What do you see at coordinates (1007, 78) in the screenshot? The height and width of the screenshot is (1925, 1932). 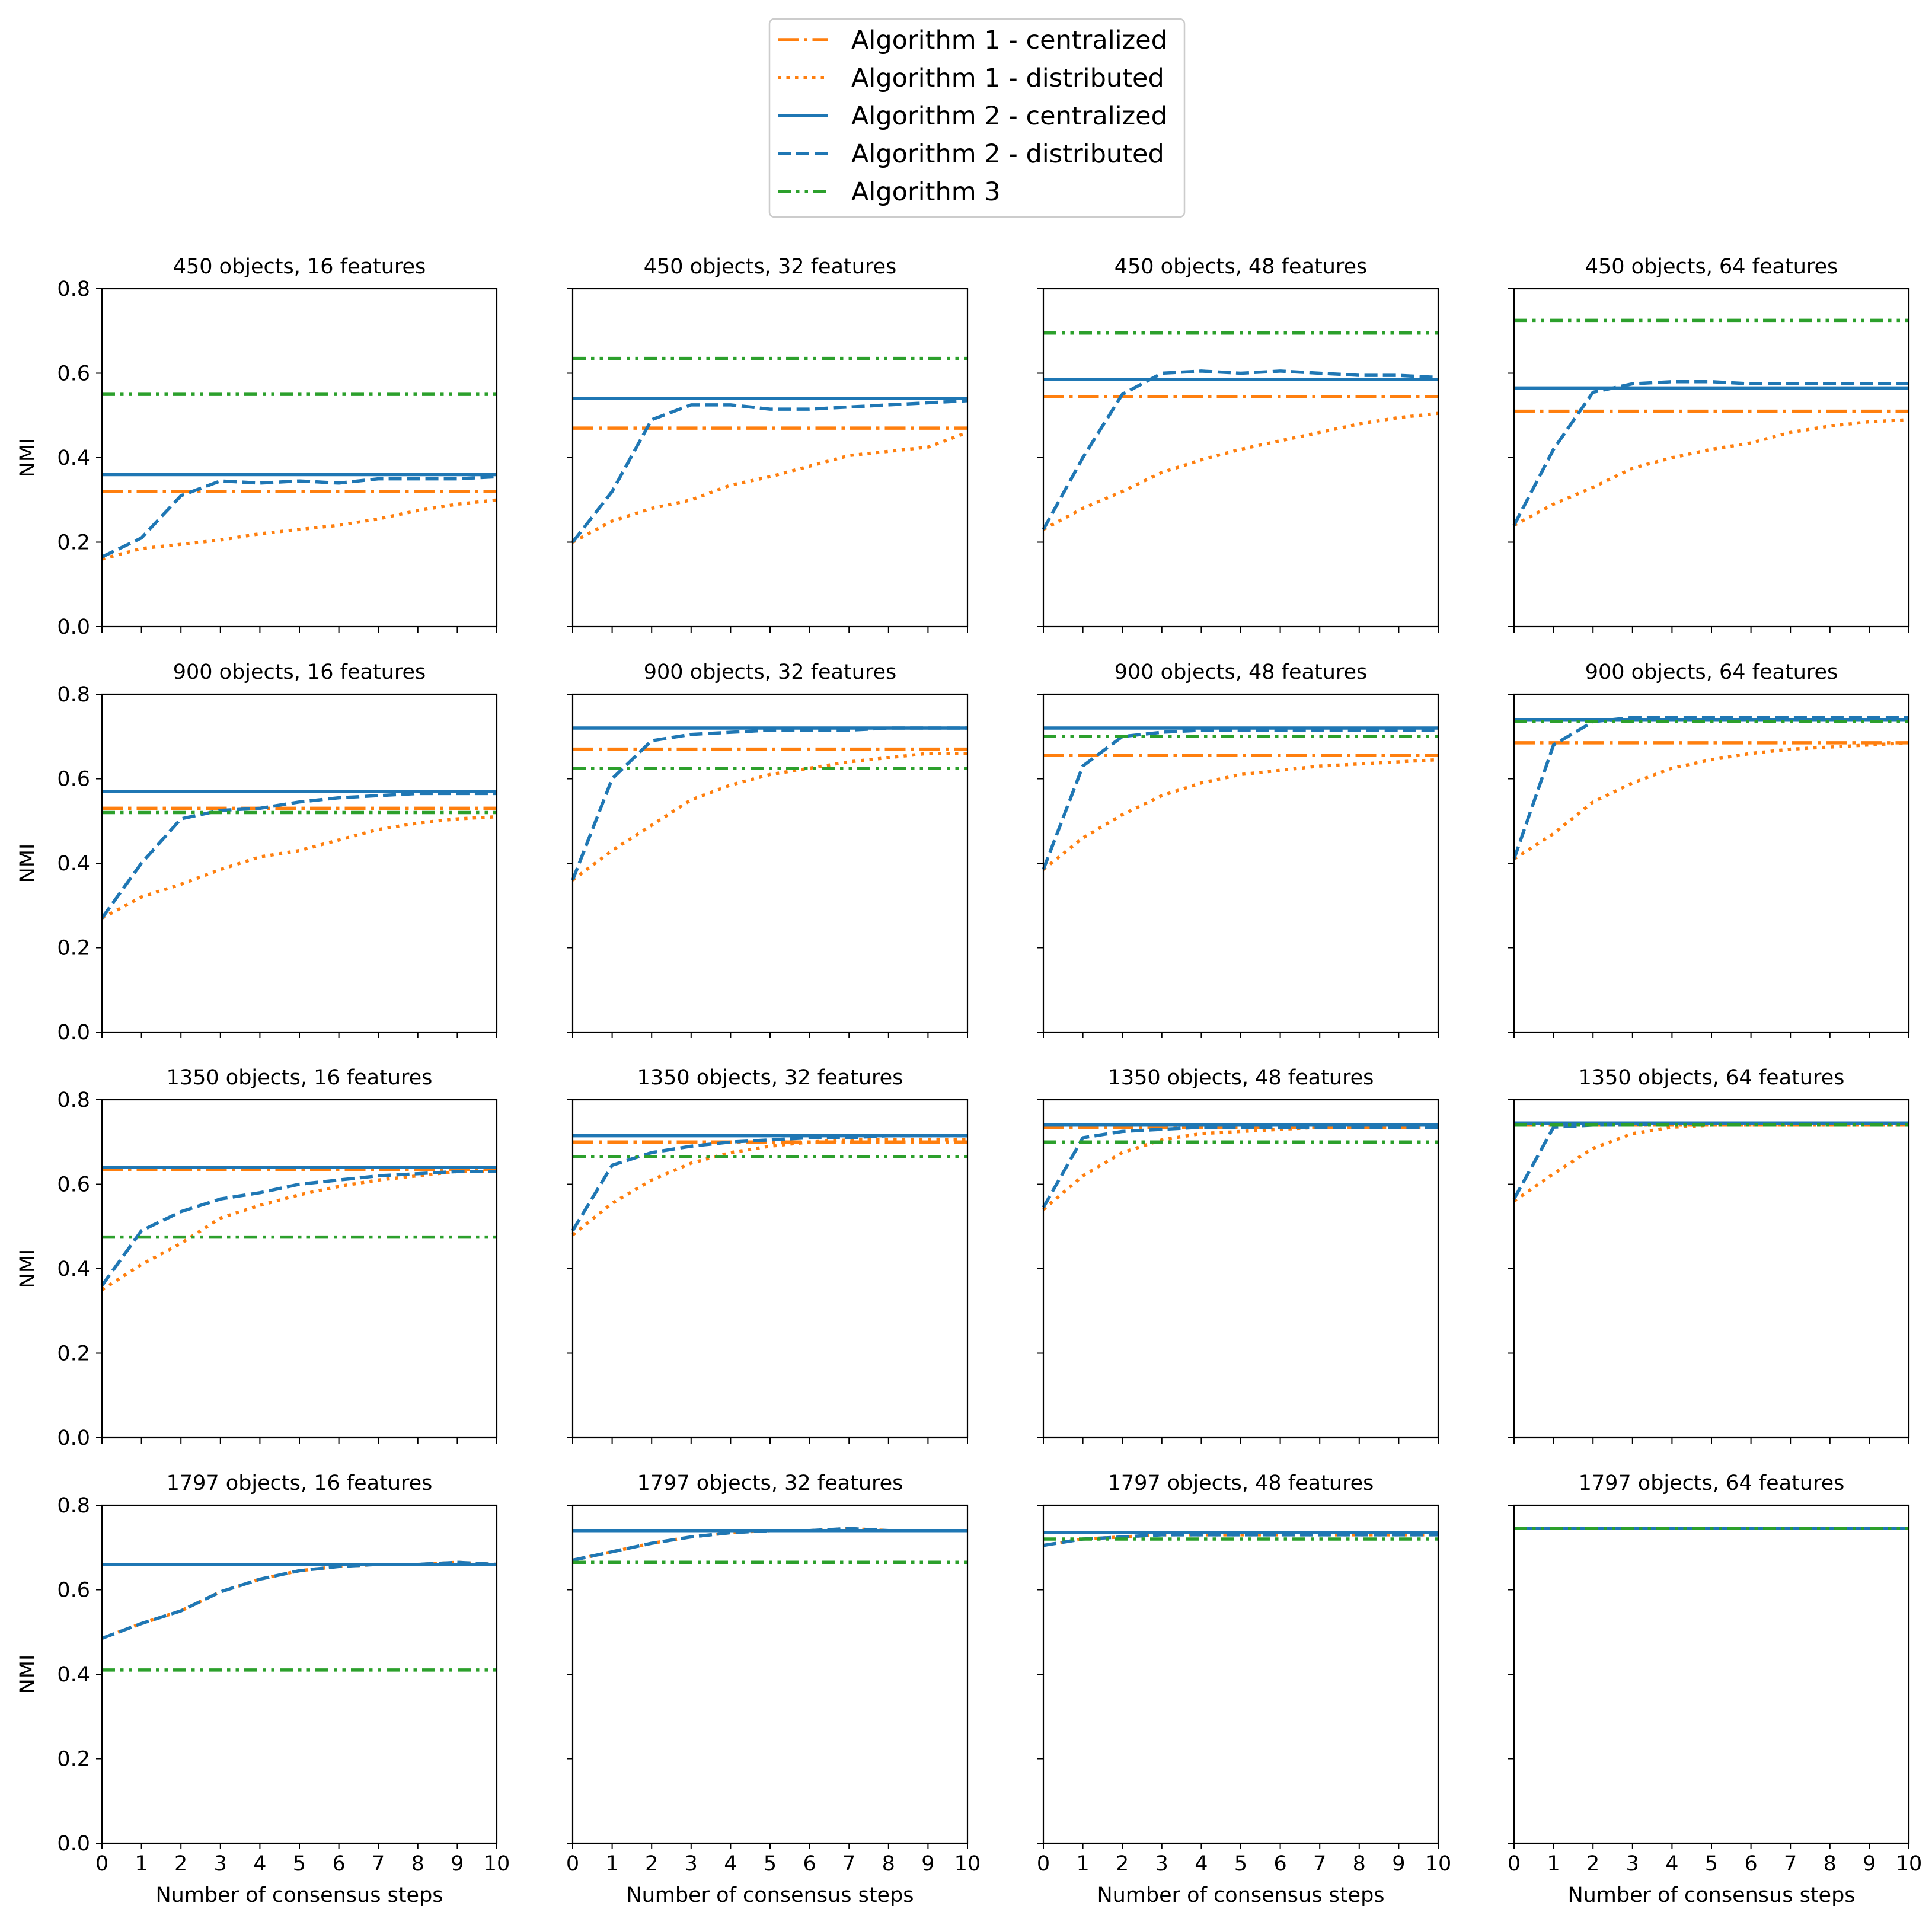 I see `legend-label: Algorithm 1 - distributed` at bounding box center [1007, 78].